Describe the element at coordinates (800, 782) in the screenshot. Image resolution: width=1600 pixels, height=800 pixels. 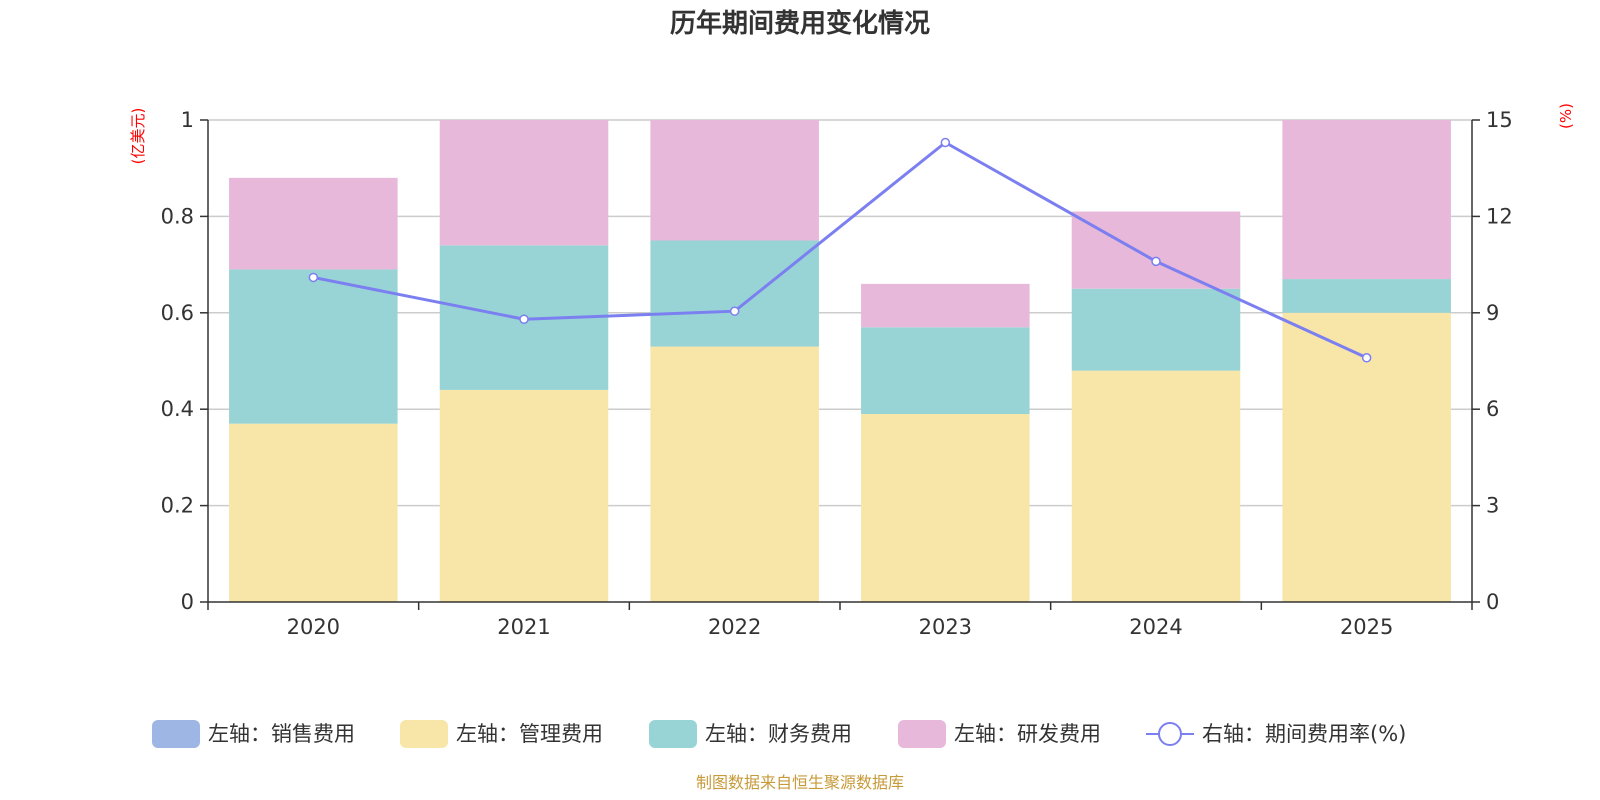
I see `source-note: 制图数据来自恒生聚源数据库` at that location.